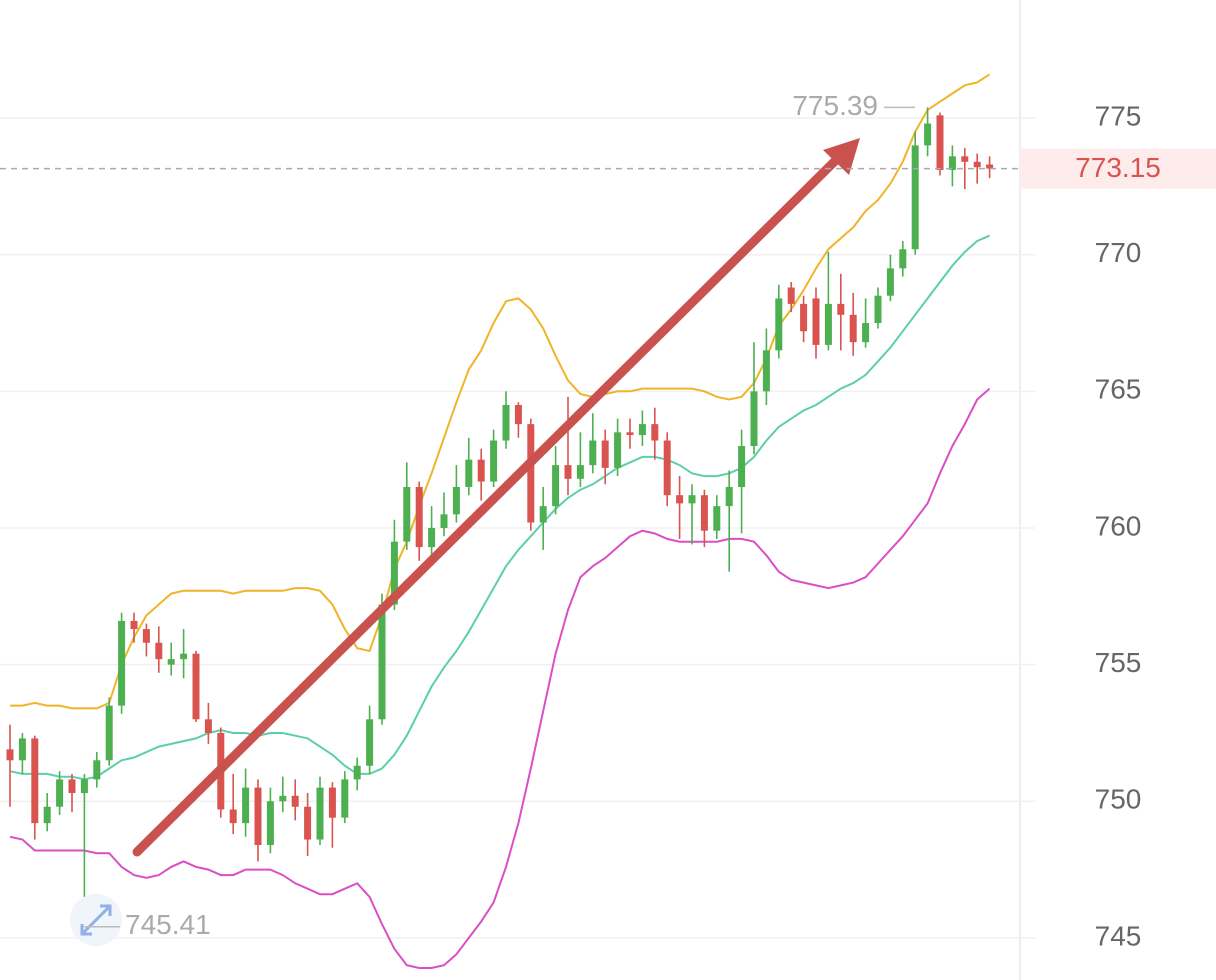 This screenshot has width=1216, height=980. What do you see at coordinates (1118, 662) in the screenshot?
I see `y-tick-label: 755` at bounding box center [1118, 662].